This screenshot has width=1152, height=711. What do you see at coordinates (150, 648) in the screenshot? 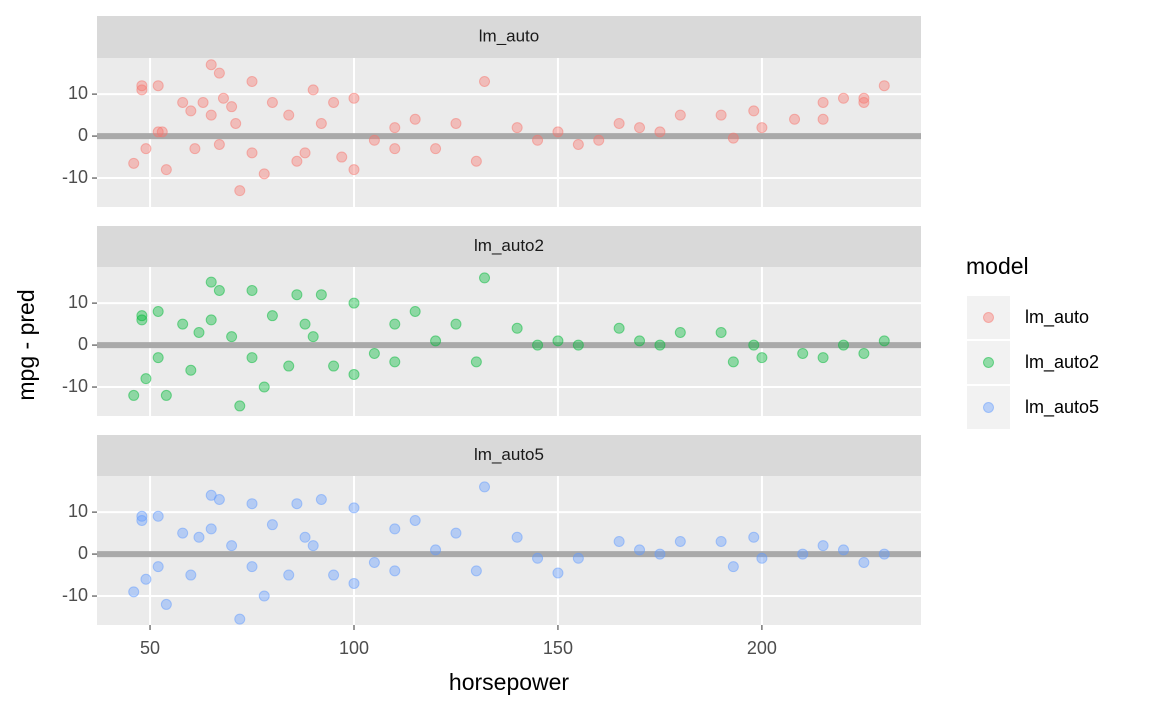
I see `x-tick-label: 50` at bounding box center [150, 648].